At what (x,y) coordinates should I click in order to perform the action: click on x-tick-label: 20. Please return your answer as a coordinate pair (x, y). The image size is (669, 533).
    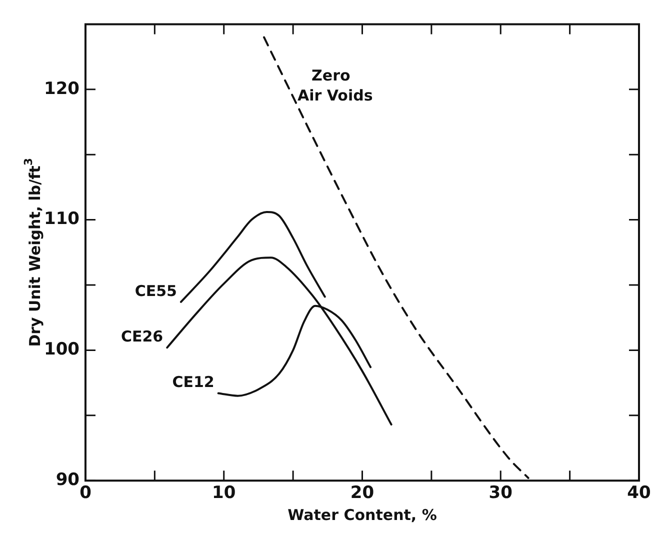
    Looking at the image, I should click on (362, 493).